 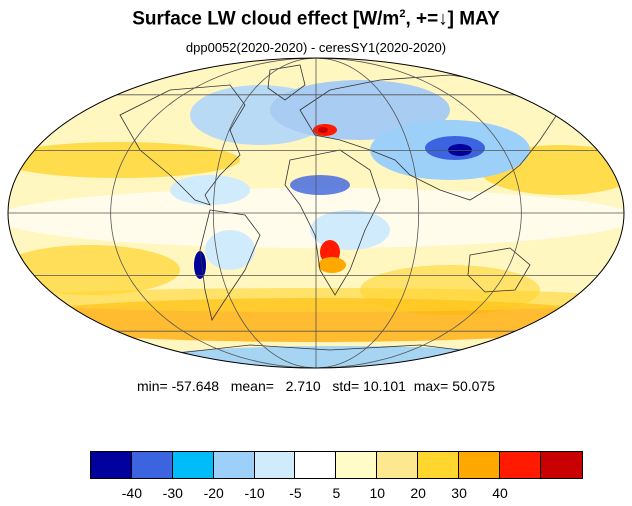 What do you see at coordinates (132, 493) in the screenshot?
I see `colorbar-tick-label: -40` at bounding box center [132, 493].